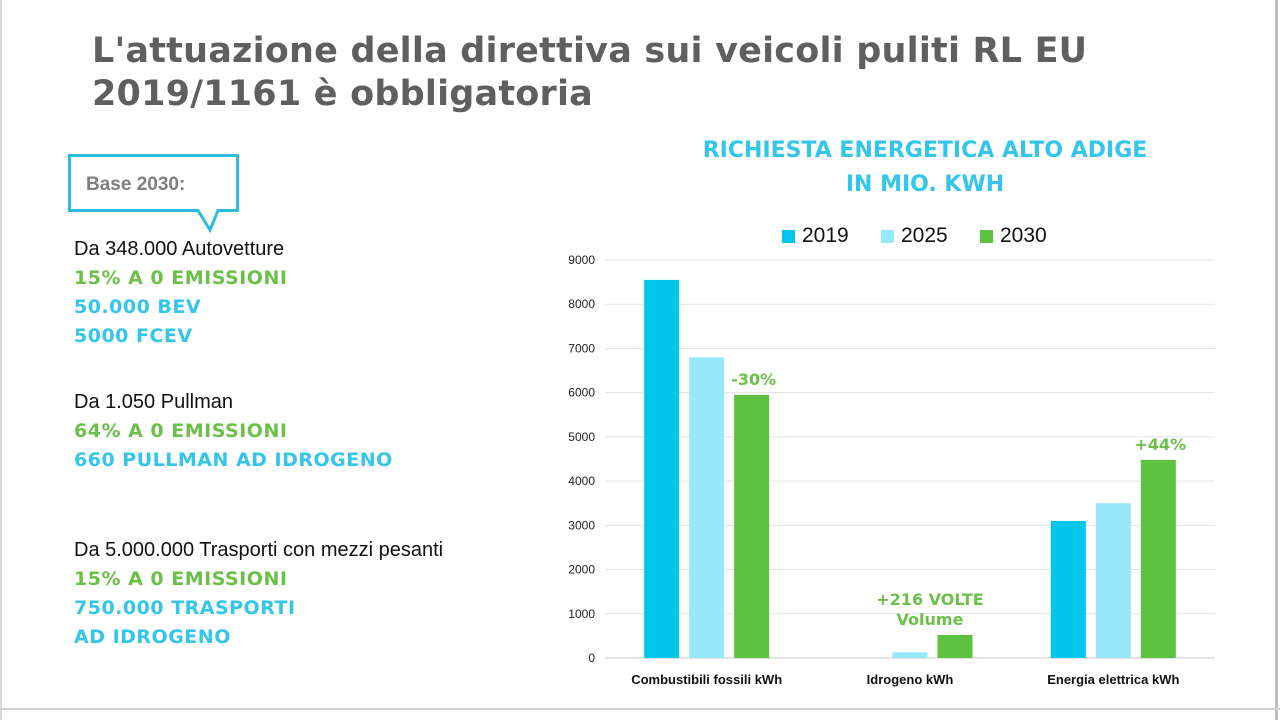  Describe the element at coordinates (136, 184) in the screenshot. I see `callout-label: Base 2030:` at that location.